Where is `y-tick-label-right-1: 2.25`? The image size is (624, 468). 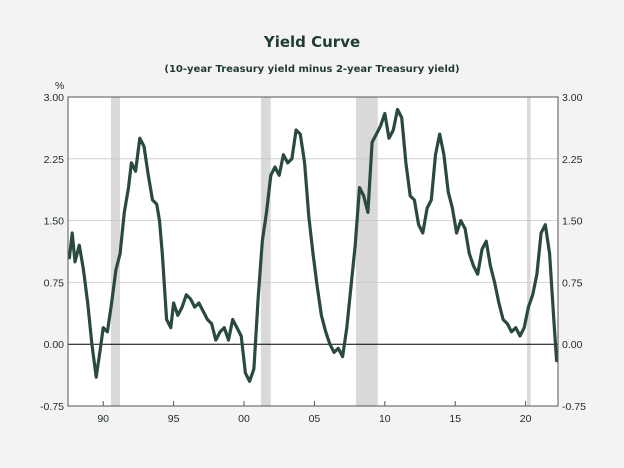
y-tick-label-right-1: 2.25 is located at coordinates (572, 160).